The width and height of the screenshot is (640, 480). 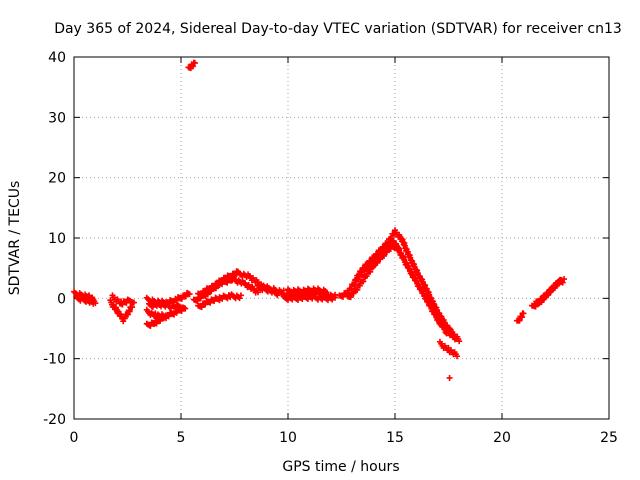 What do you see at coordinates (74, 438) in the screenshot?
I see `x-tick-label: 0` at bounding box center [74, 438].